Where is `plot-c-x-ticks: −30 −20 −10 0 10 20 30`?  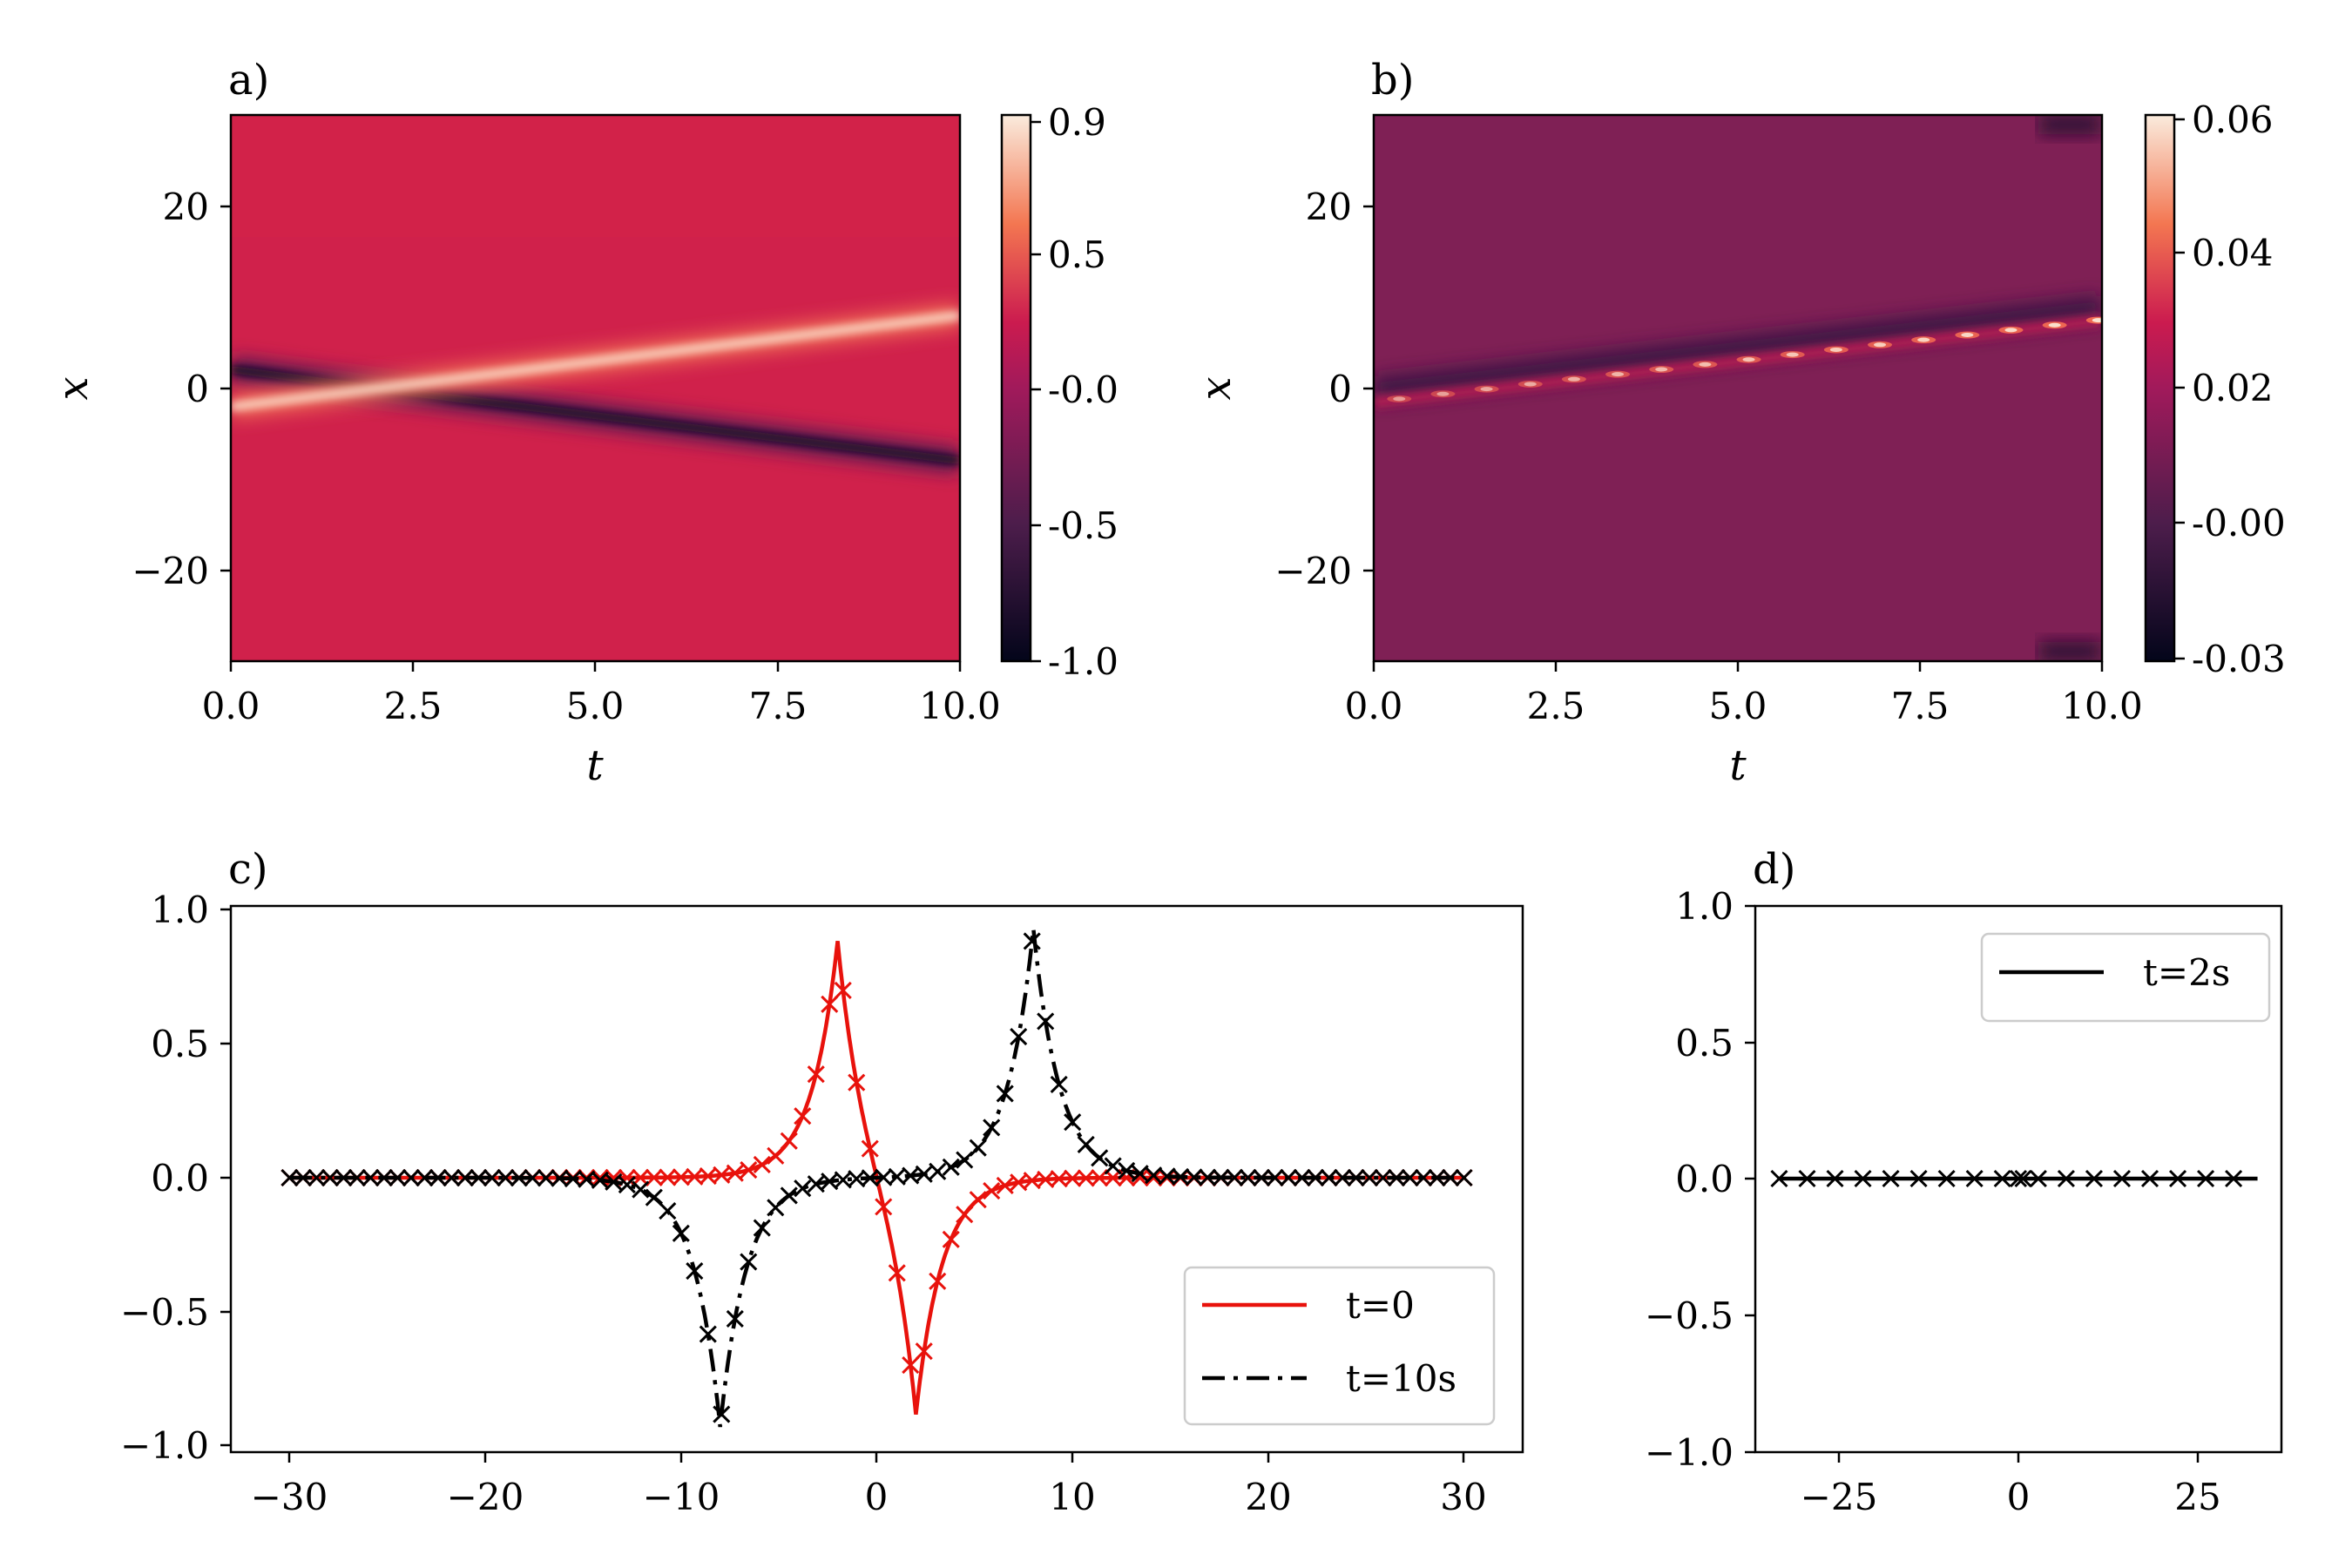
plot-c-x-ticks: −30 −20 −10 0 10 20 30 is located at coordinates (869, 1485).